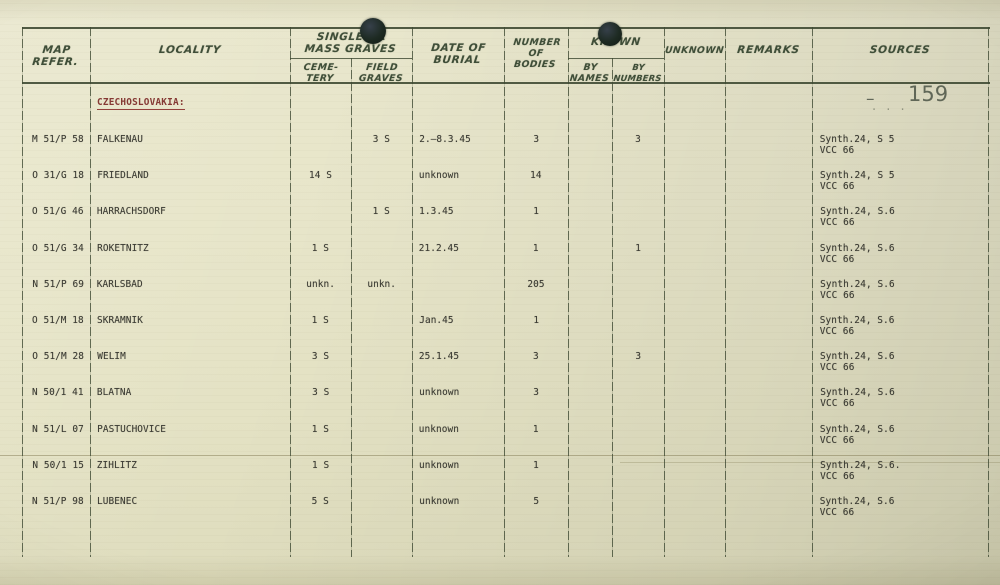  Describe the element at coordinates (870, 99) in the screenshot. I see `page-number-dash: –` at that location.